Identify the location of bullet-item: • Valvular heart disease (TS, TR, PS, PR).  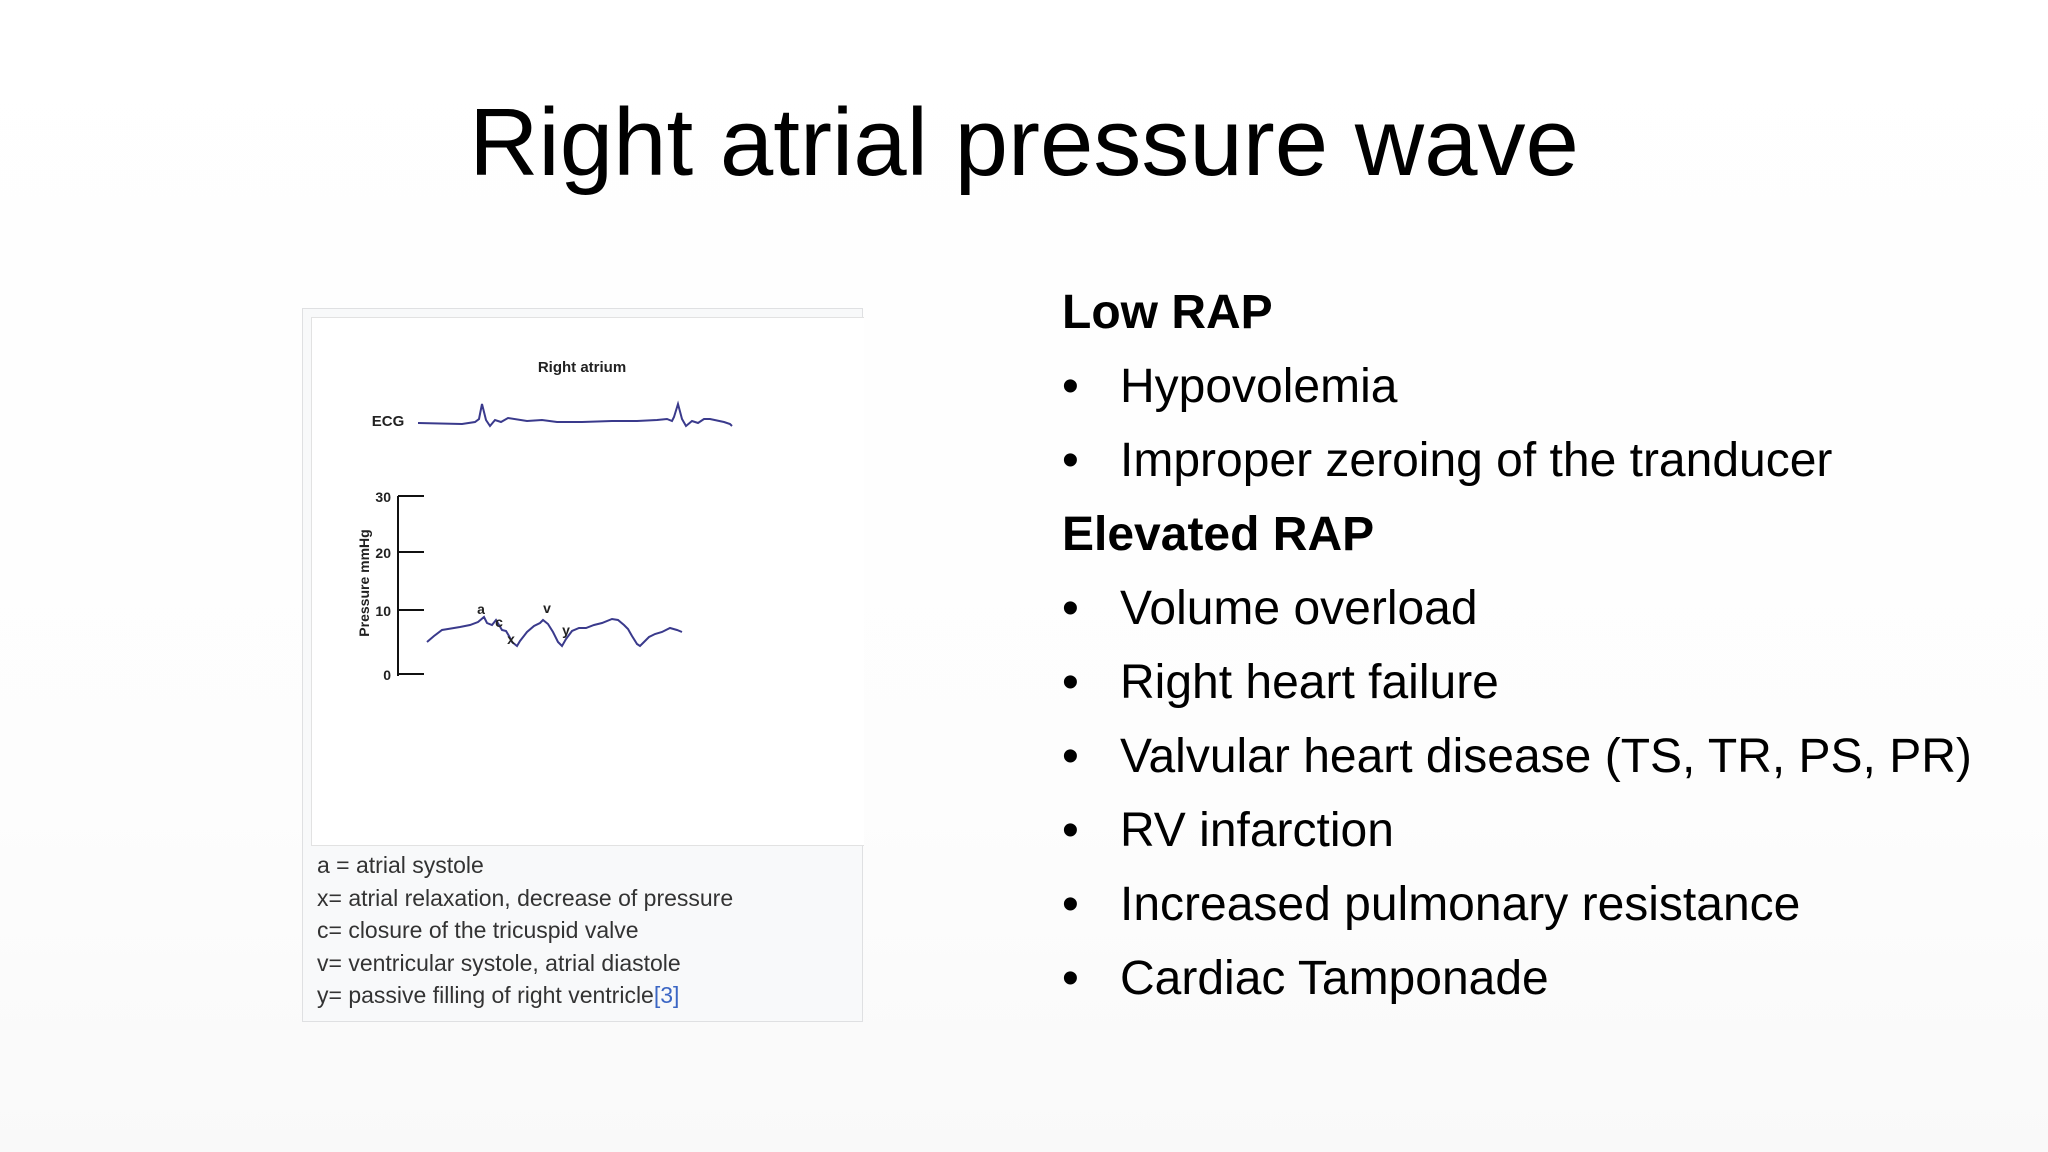
(1532, 757).